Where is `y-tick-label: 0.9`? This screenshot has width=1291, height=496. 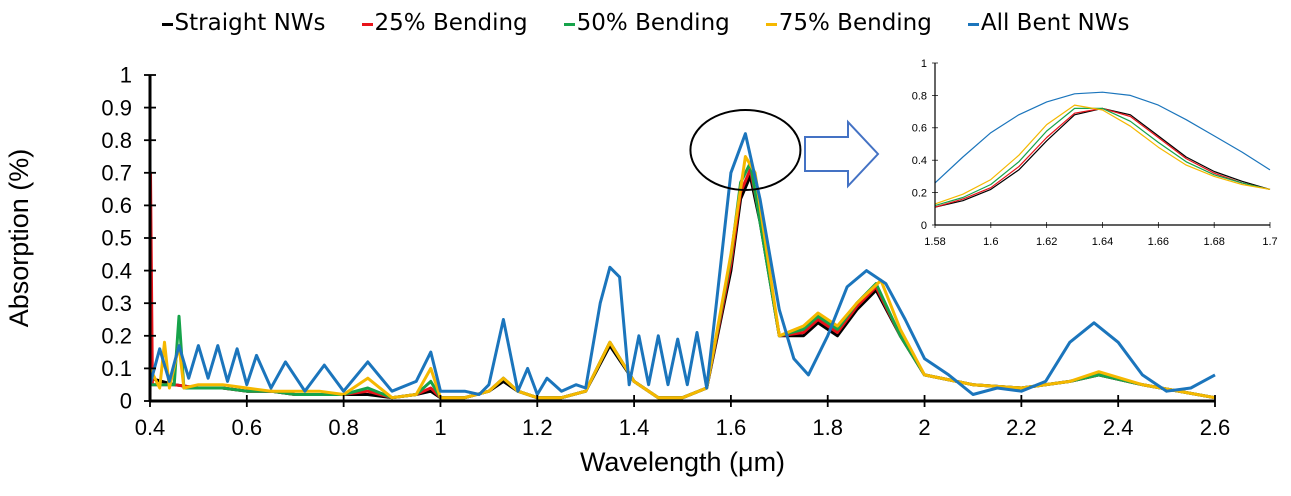 y-tick-label: 0.9 is located at coordinates (116, 107).